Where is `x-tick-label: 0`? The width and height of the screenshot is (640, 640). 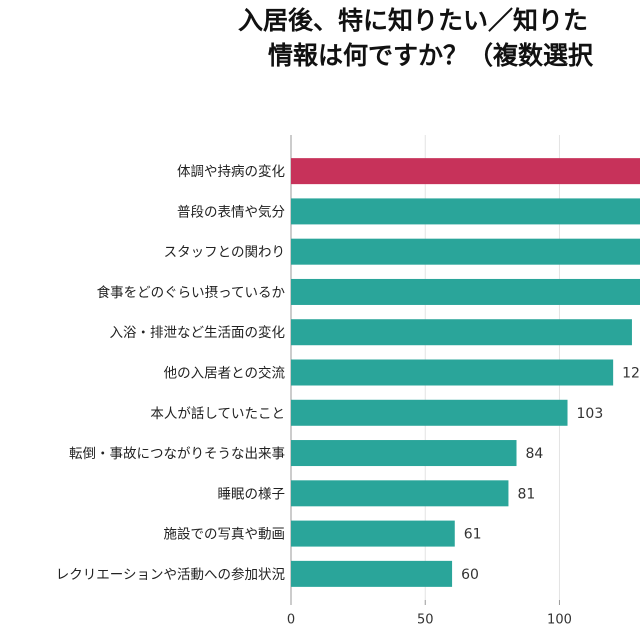
x-tick-label: 0 is located at coordinates (291, 620).